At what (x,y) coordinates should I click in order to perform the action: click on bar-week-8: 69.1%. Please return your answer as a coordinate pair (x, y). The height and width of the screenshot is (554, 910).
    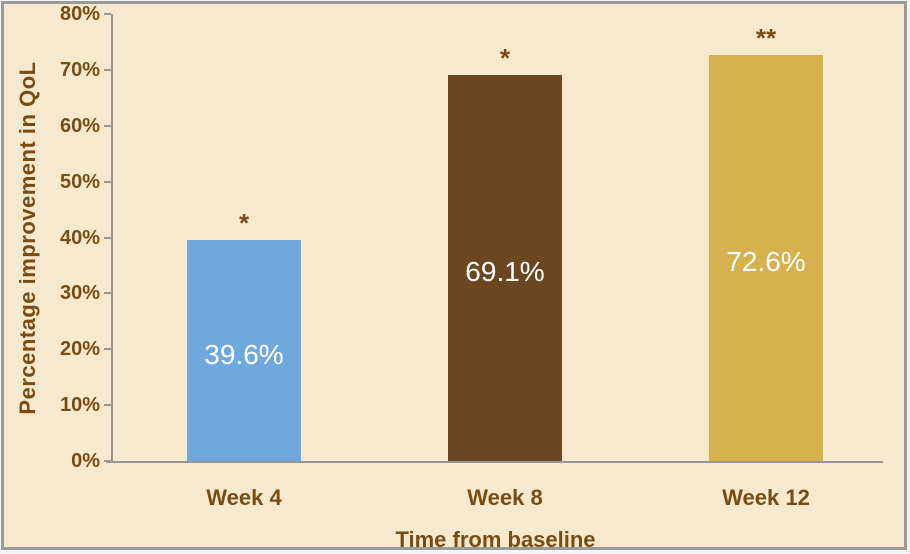
    Looking at the image, I should click on (505, 268).